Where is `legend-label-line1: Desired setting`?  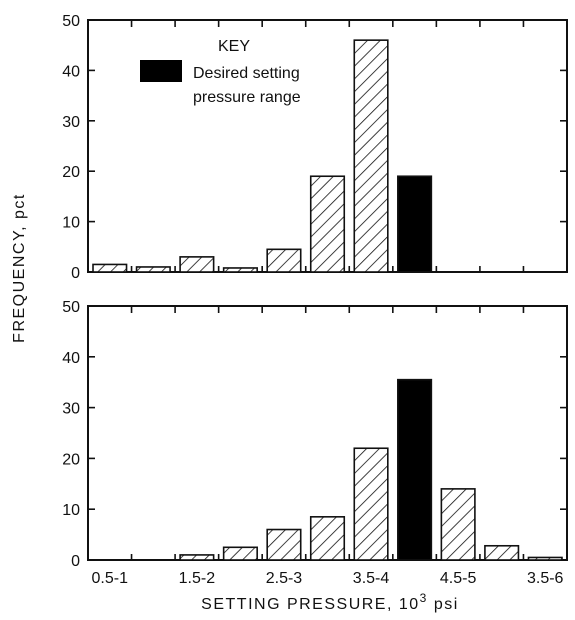 legend-label-line1: Desired setting is located at coordinates (246, 73).